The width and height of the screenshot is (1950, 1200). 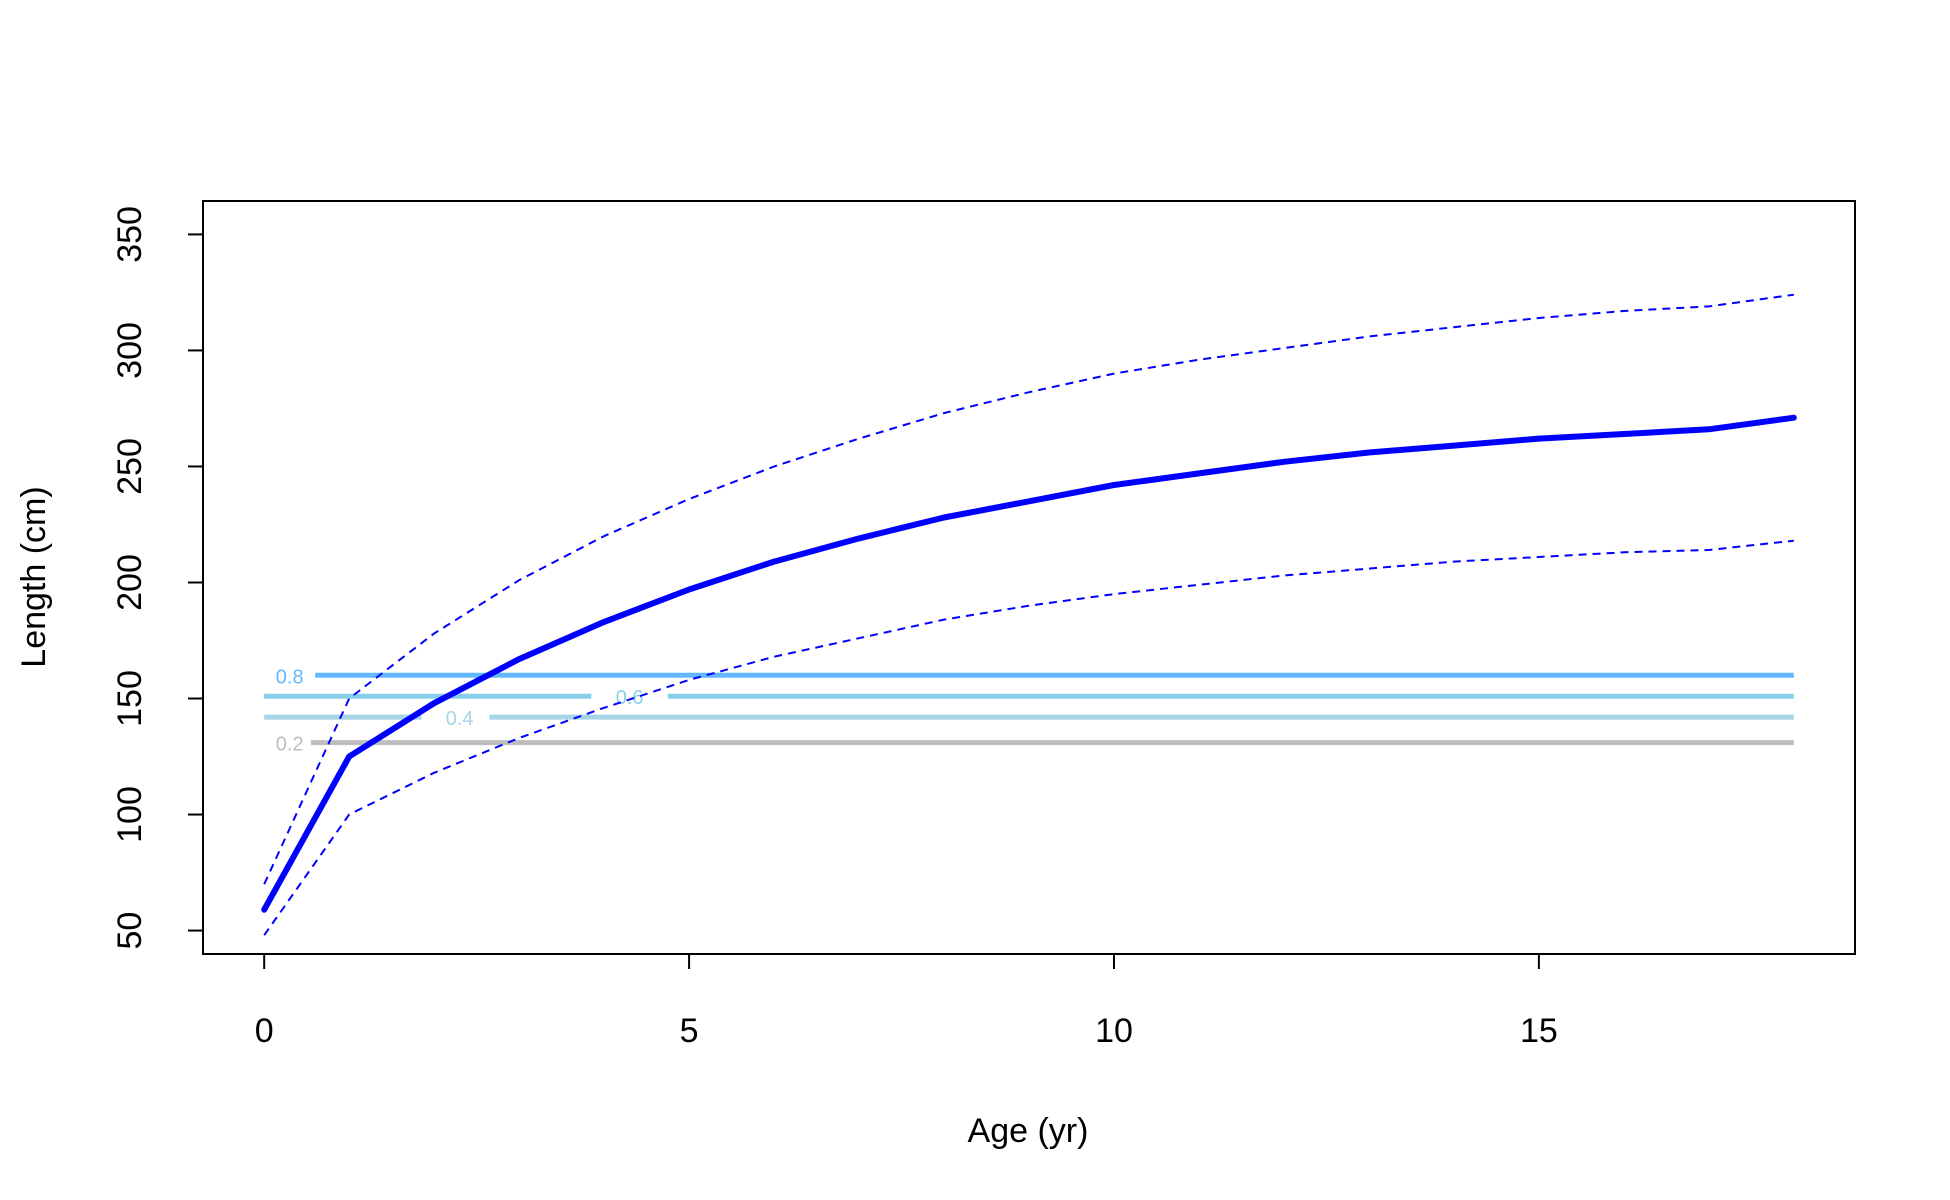 I want to click on x-tick-label: 15, so click(x=1539, y=1031).